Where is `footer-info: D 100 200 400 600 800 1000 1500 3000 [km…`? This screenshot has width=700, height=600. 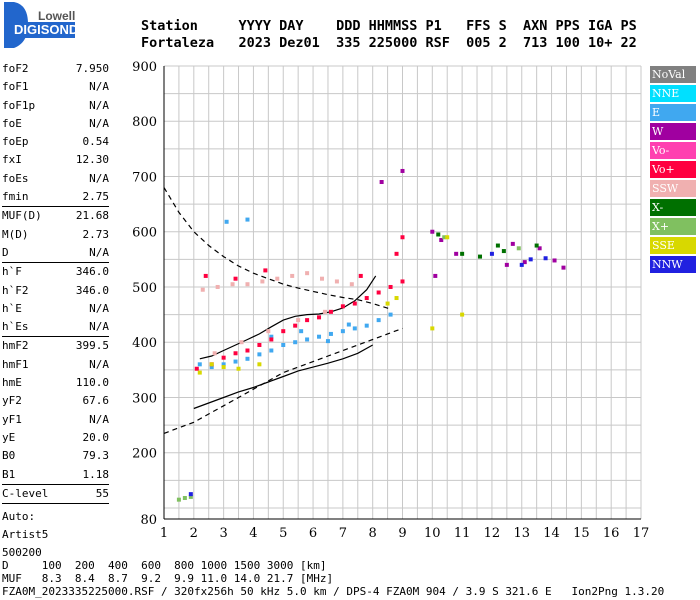 footer-info: D 100 200 400 600 800 1000 1500 3000 [km… is located at coordinates (333, 578).